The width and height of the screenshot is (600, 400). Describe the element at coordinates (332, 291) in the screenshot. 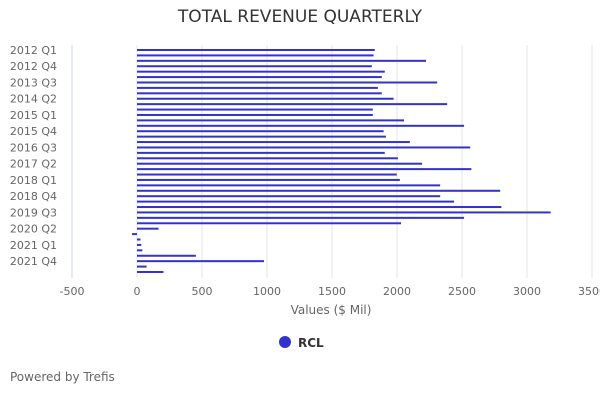

I see `x-tick-label: 1500` at that location.